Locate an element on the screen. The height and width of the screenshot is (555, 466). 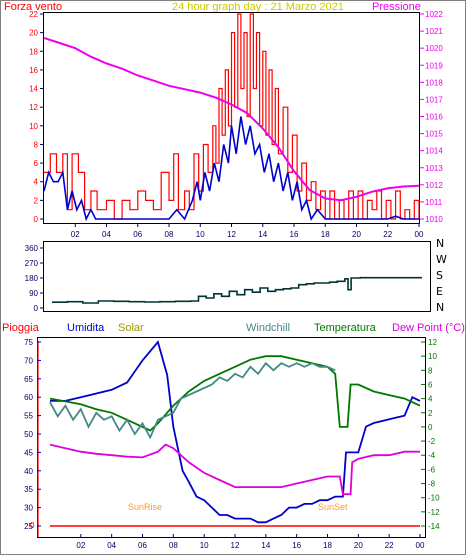
wind-x-tick-label: 04 is located at coordinates (106, 234).